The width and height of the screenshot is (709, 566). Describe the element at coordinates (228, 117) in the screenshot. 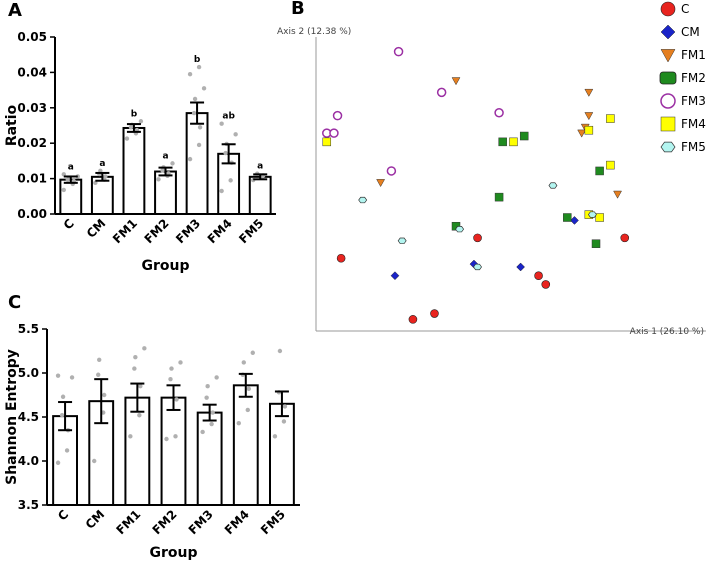

I see `significance-label-FM4: ab` at that location.